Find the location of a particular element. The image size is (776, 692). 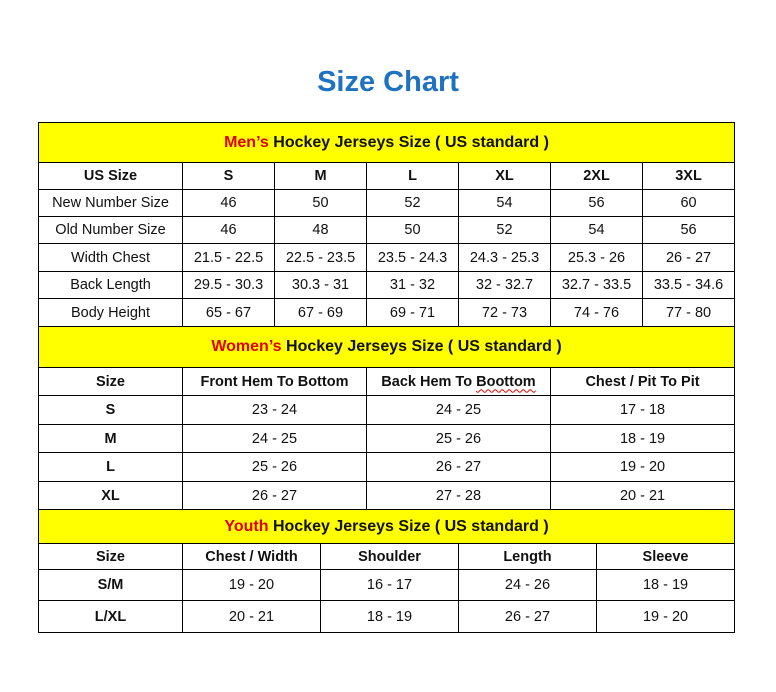

page-title: Size Chart is located at coordinates (388, 82).